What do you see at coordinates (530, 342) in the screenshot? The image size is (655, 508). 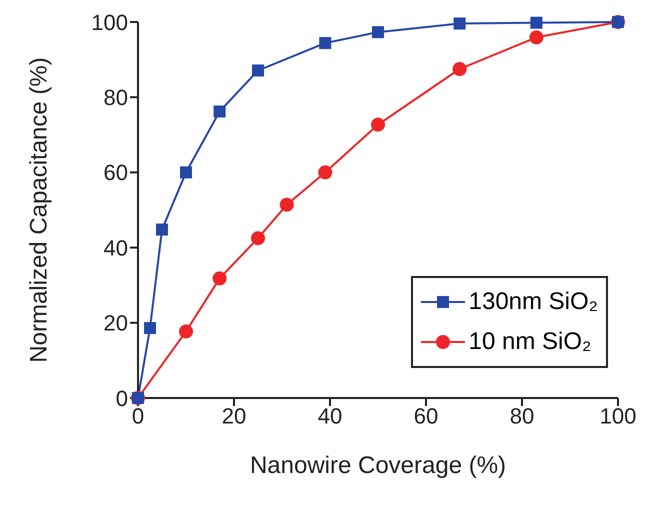 I see `legend-label: 10 nm SiO₂` at bounding box center [530, 342].